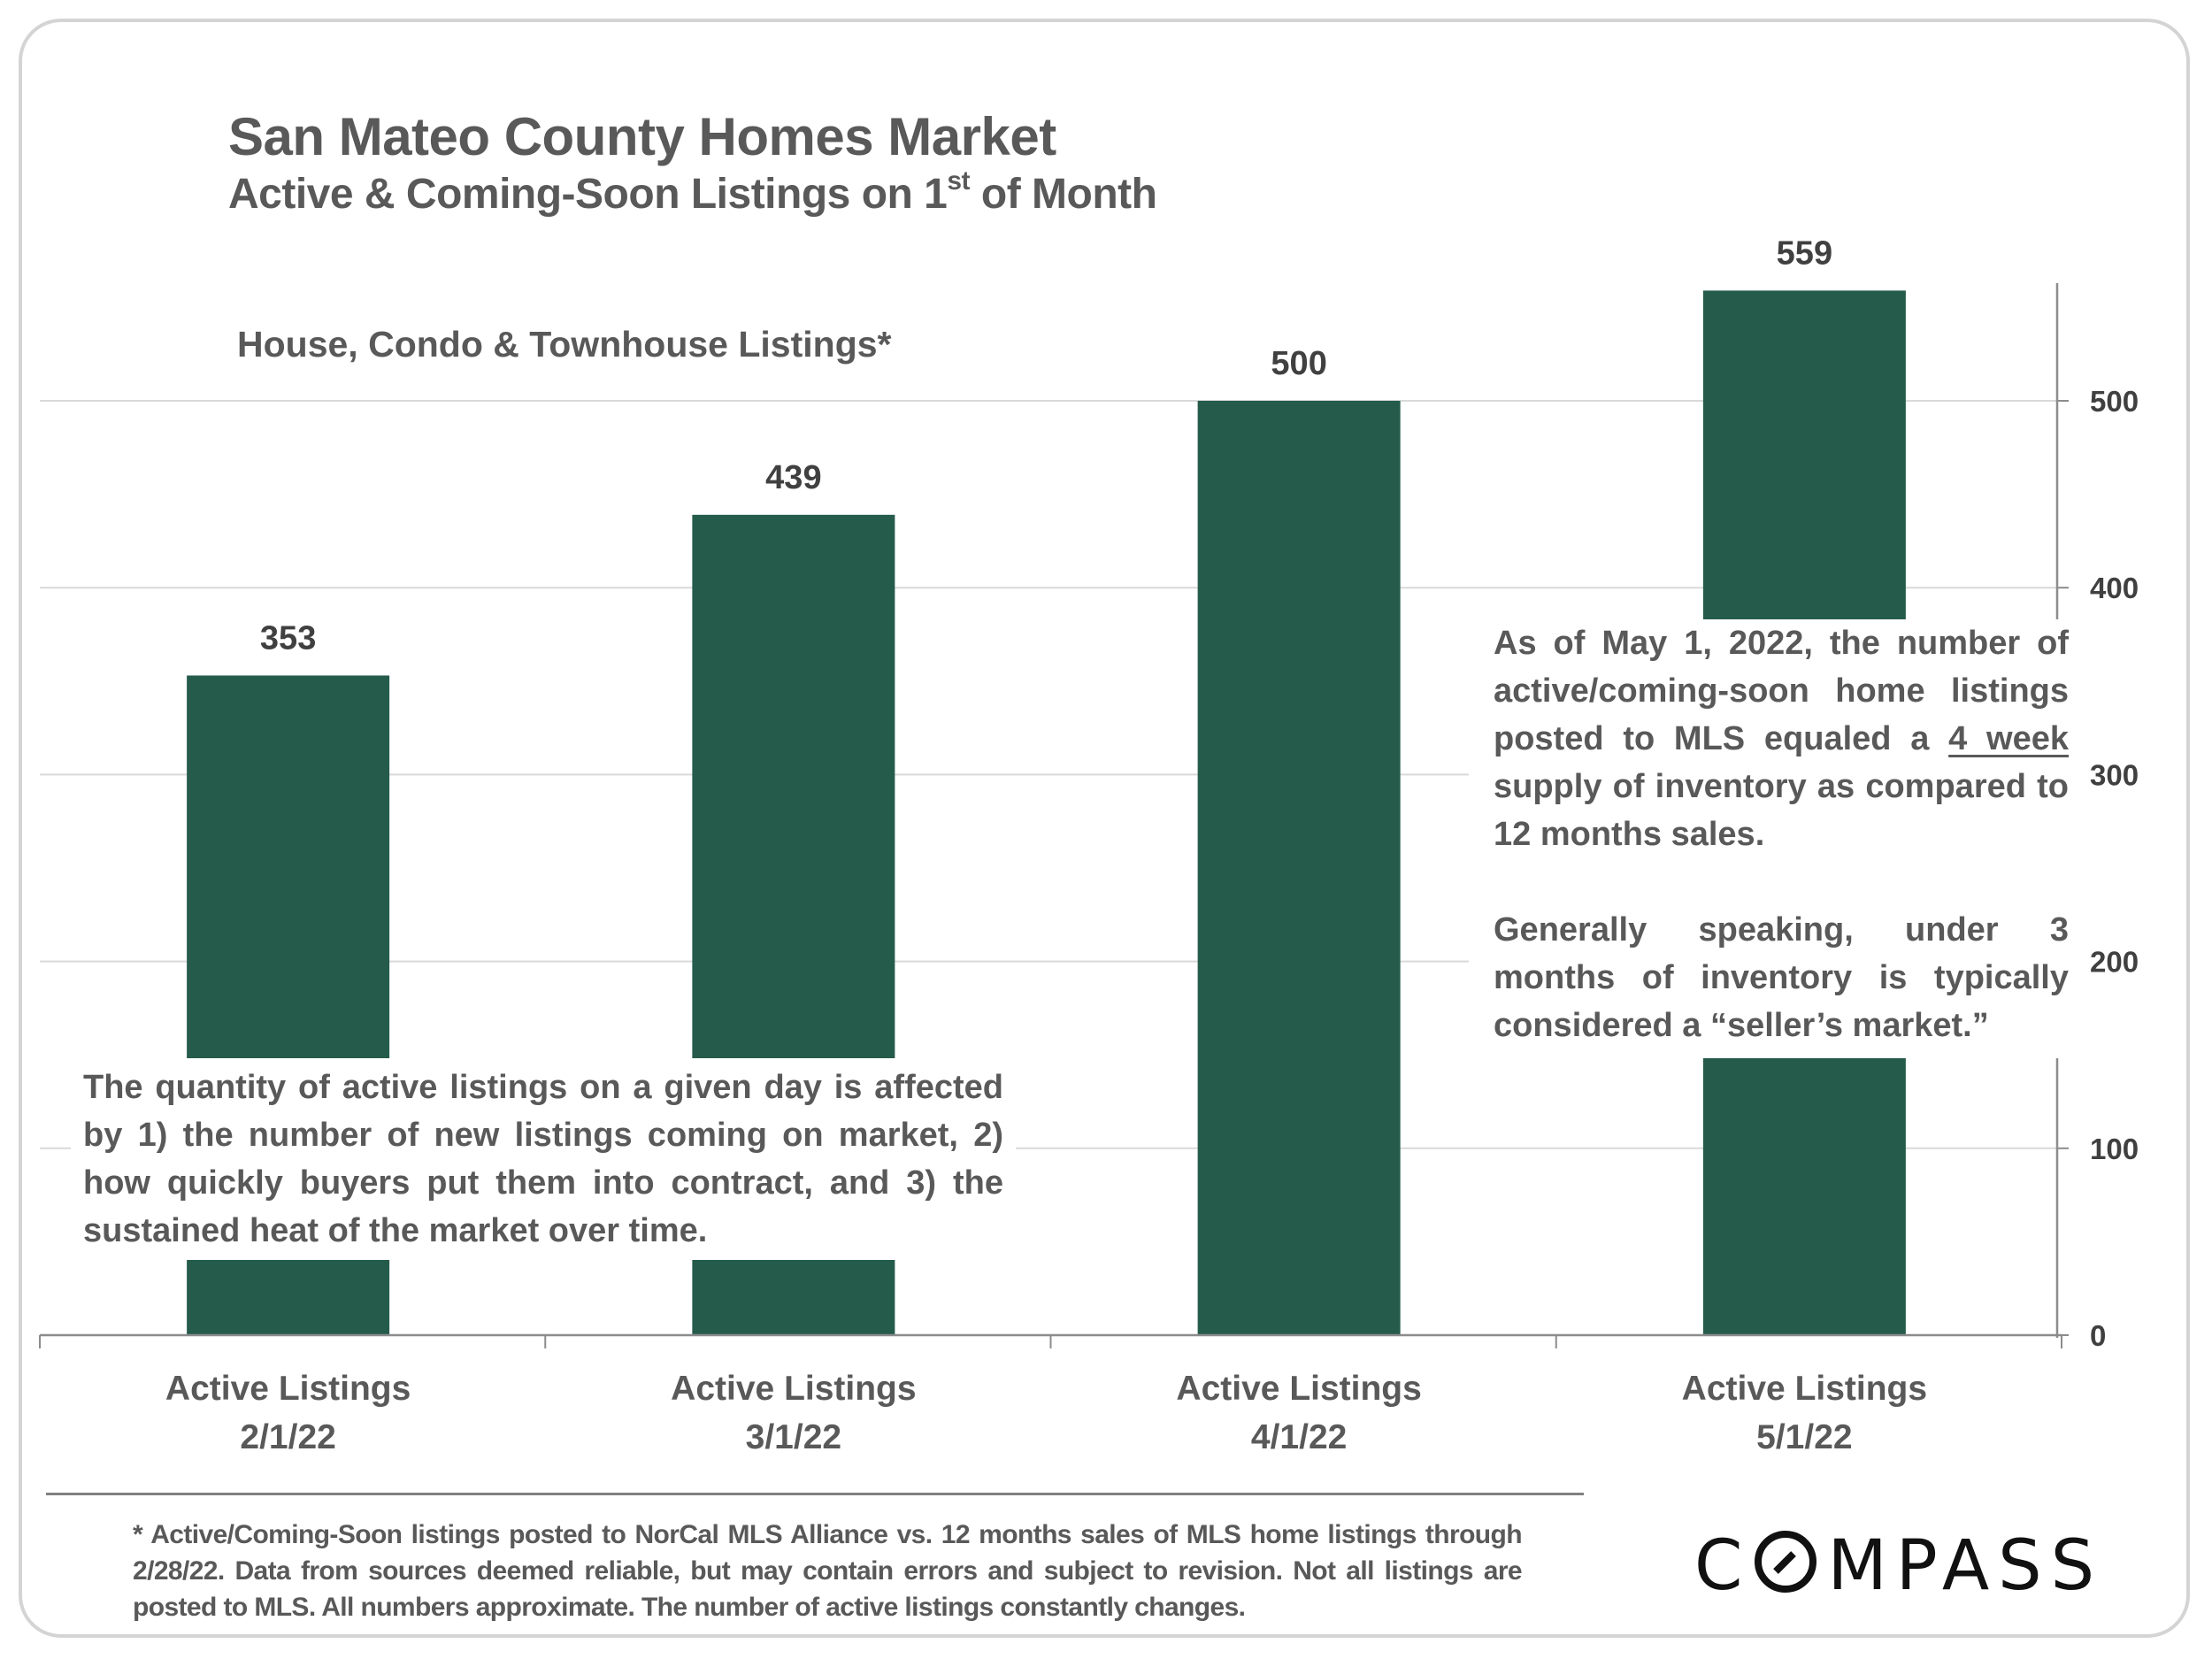  Describe the element at coordinates (1299, 364) in the screenshot. I see `data-label: 500` at that location.